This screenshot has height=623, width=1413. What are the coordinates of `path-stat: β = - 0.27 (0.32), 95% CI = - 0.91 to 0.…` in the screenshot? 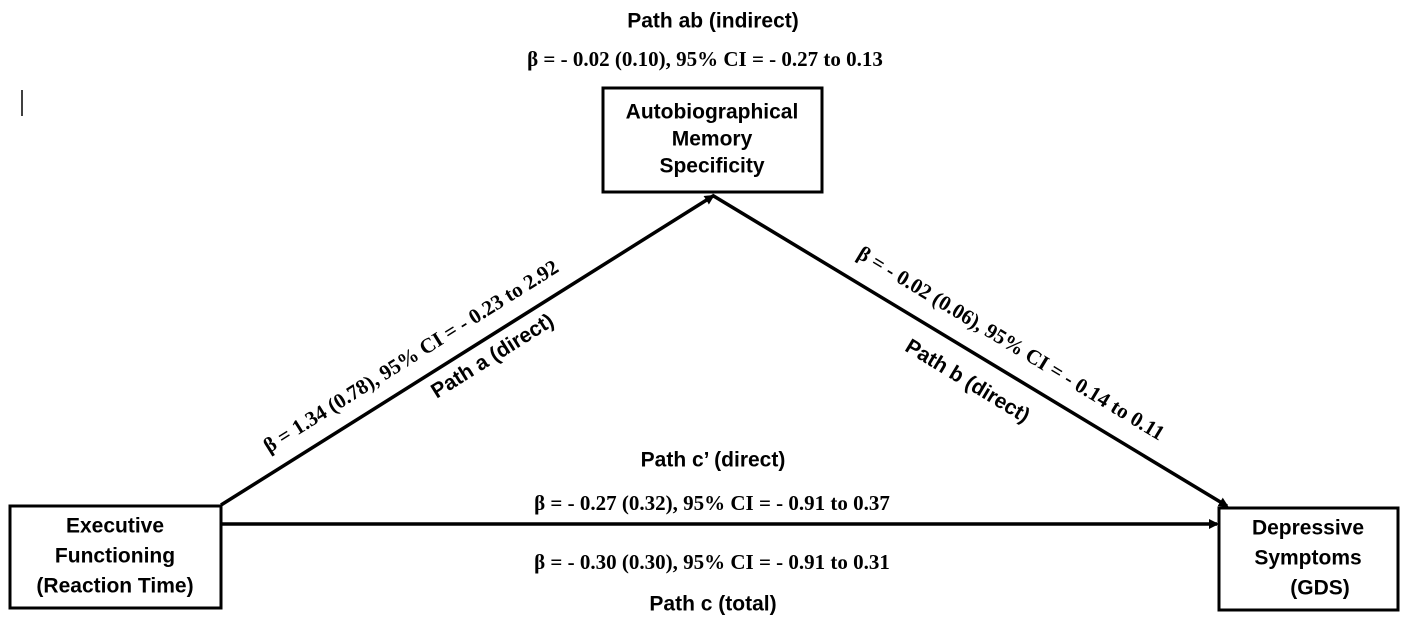 It's located at (712, 503).